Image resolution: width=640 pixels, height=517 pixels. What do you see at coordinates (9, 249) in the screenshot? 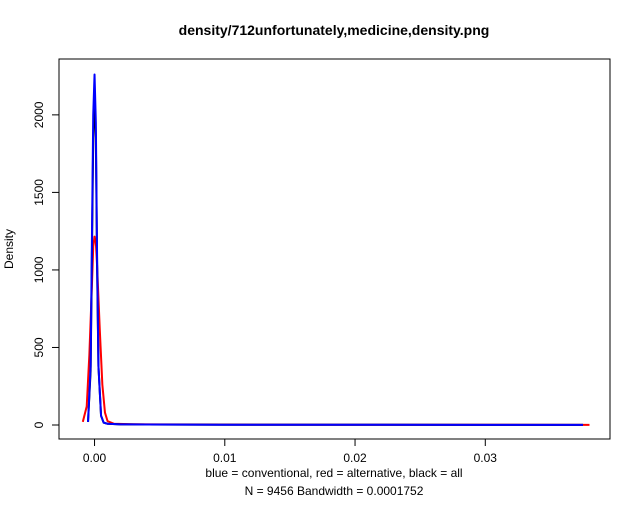
I see `y-axis-label: Density` at bounding box center [9, 249].